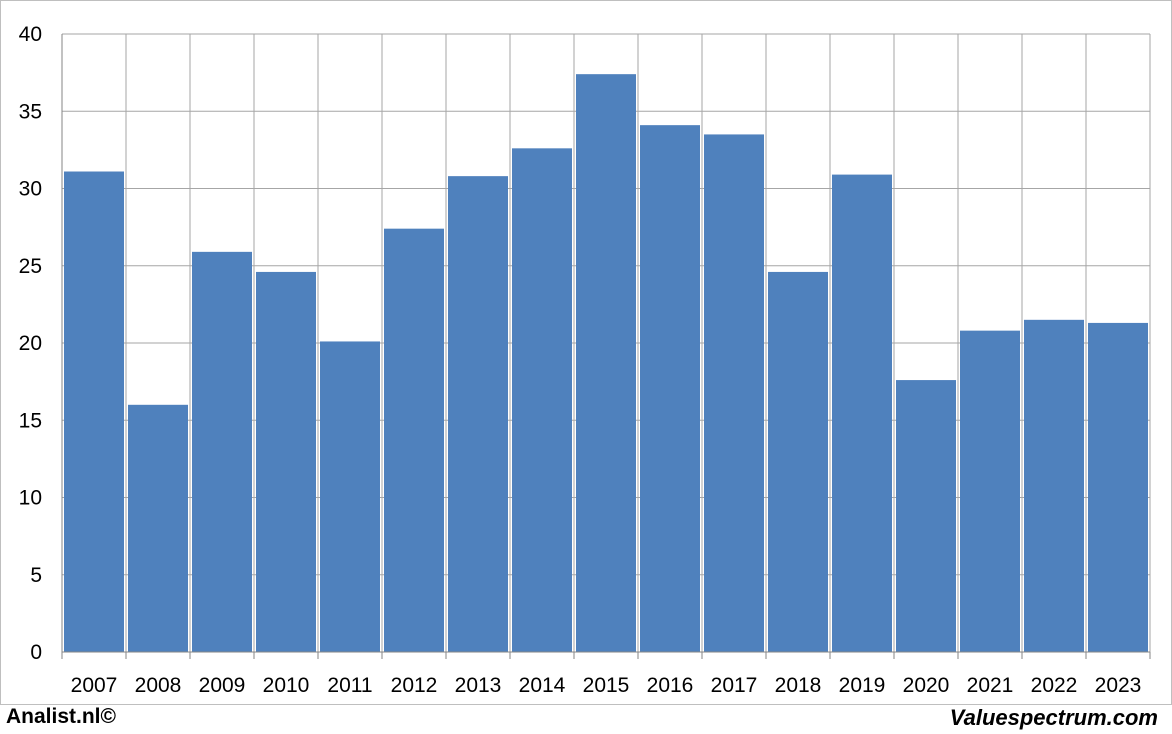 The width and height of the screenshot is (1172, 734). What do you see at coordinates (926, 685) in the screenshot?
I see `x-tick-label: 2020` at bounding box center [926, 685].